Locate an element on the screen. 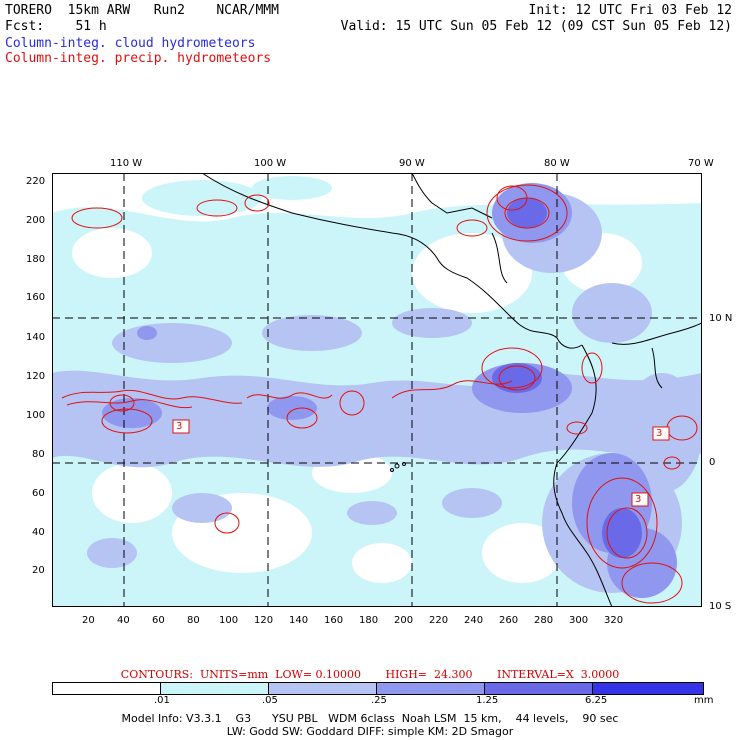  lat-label-10n: 10 N is located at coordinates (721, 318).